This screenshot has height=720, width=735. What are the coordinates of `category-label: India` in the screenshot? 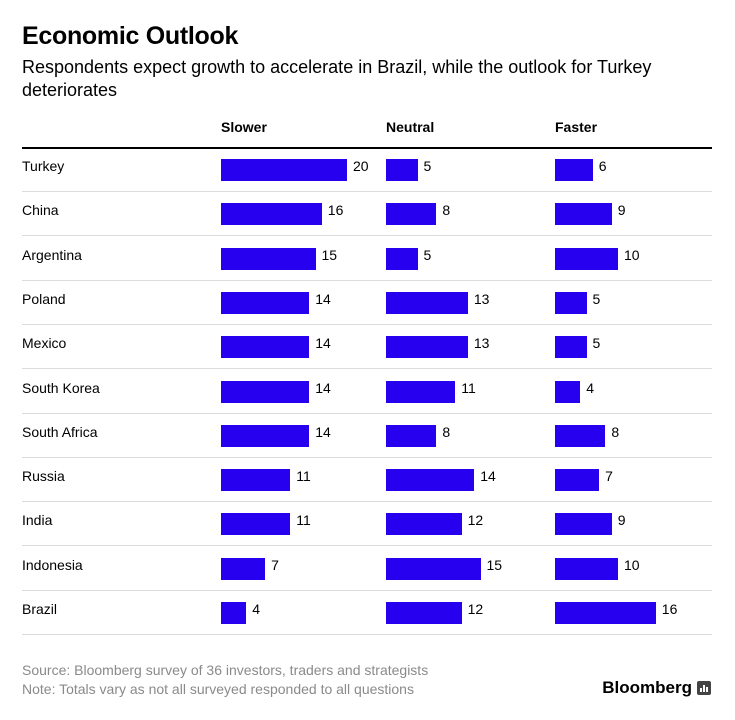 It's located at (37, 520).